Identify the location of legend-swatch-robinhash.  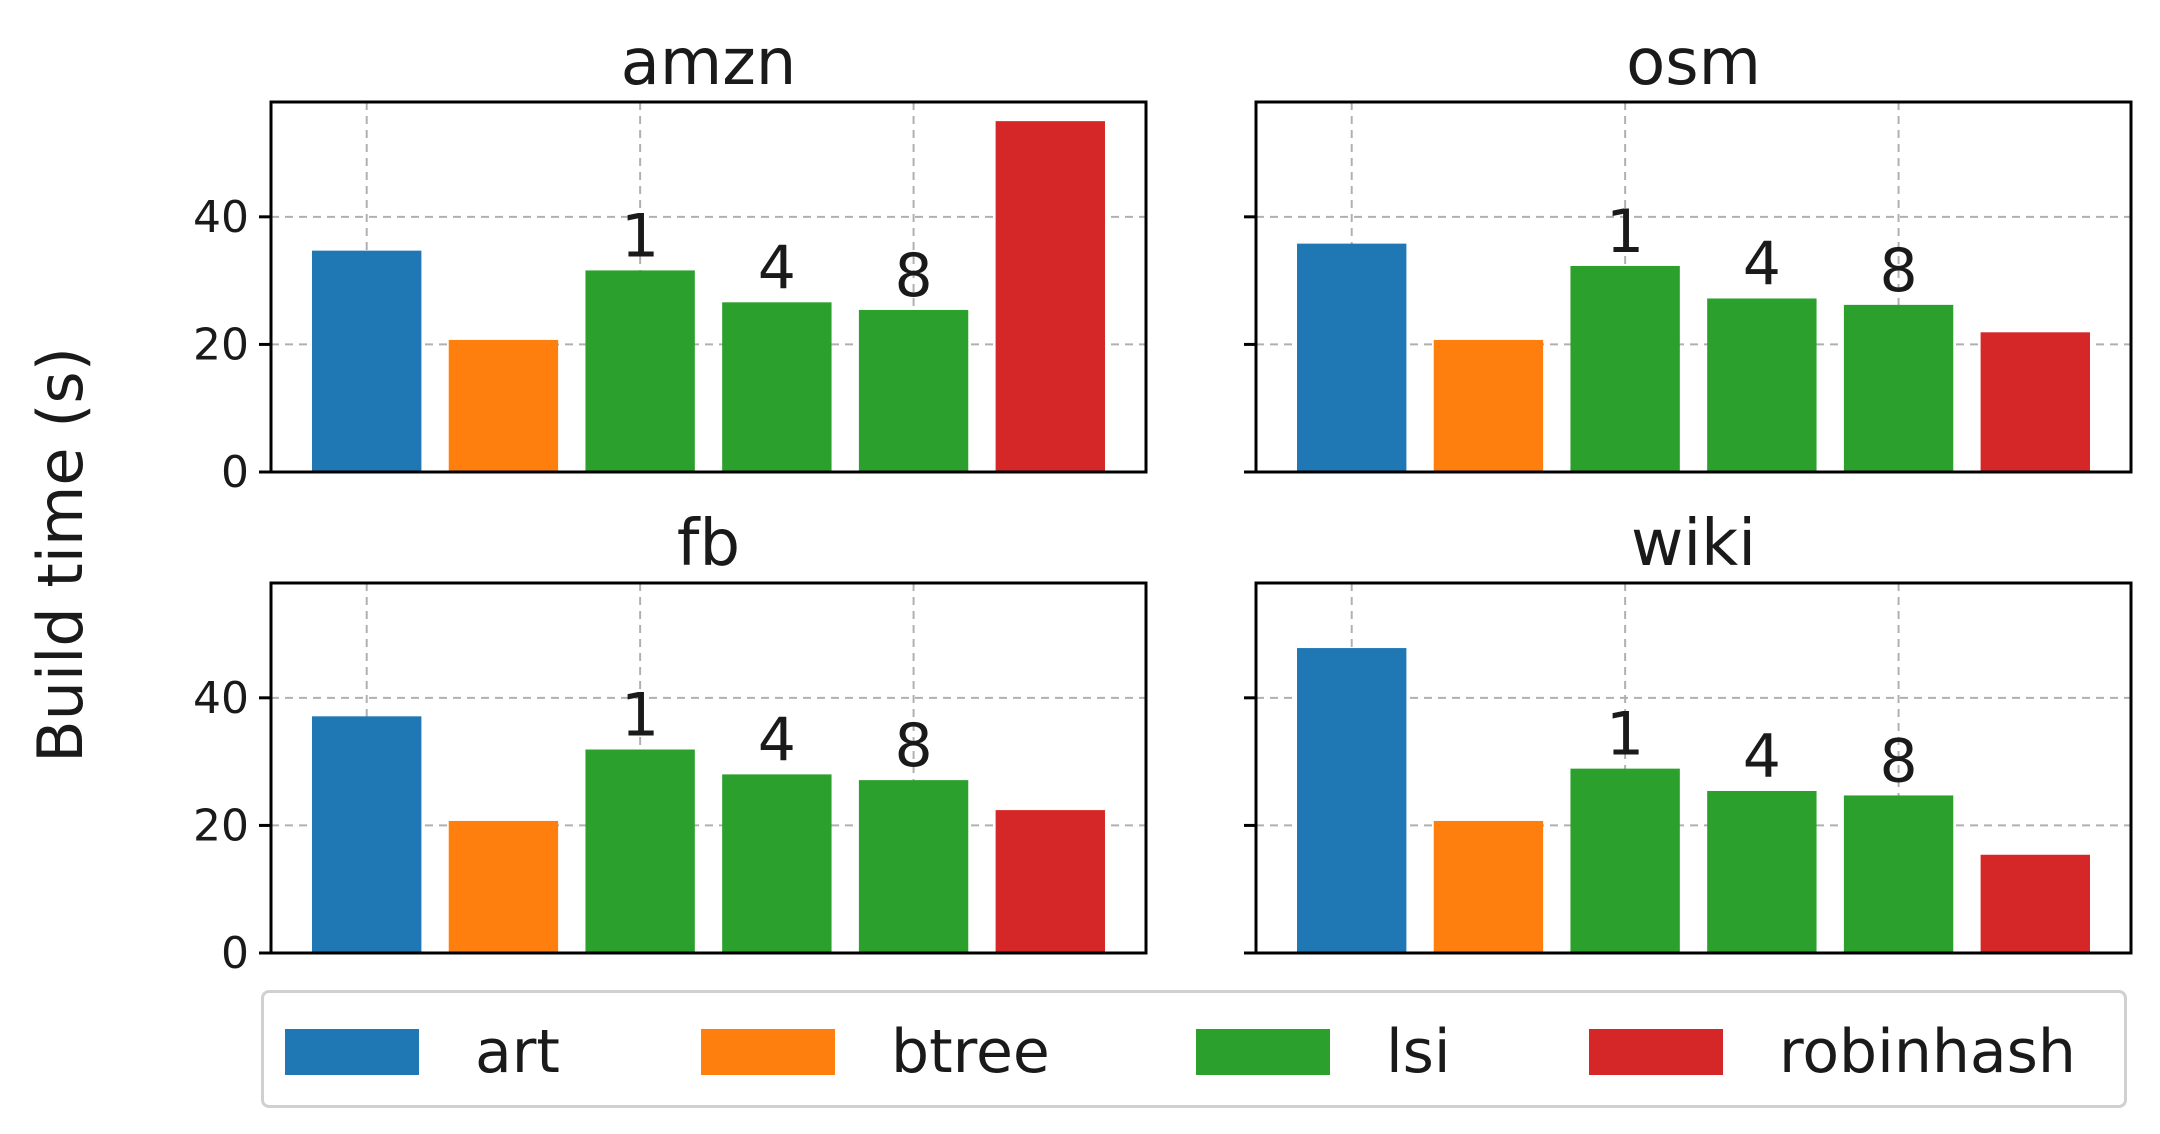
(1656, 1052).